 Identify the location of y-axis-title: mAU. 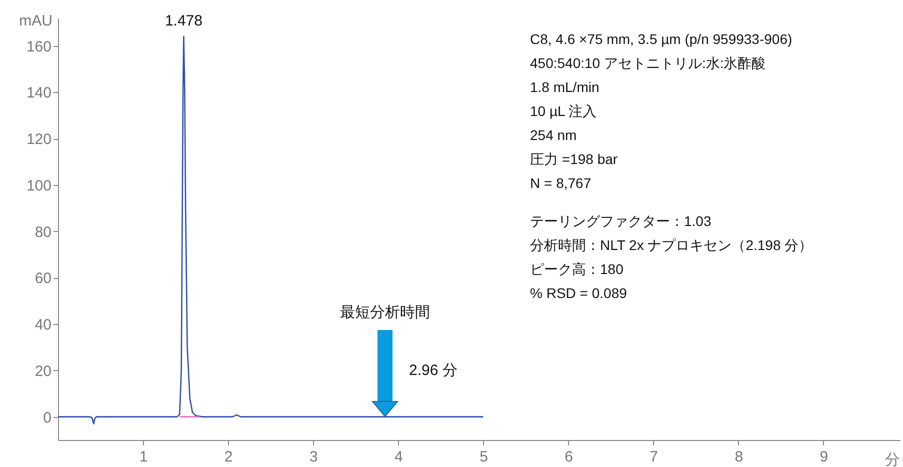
(35, 21).